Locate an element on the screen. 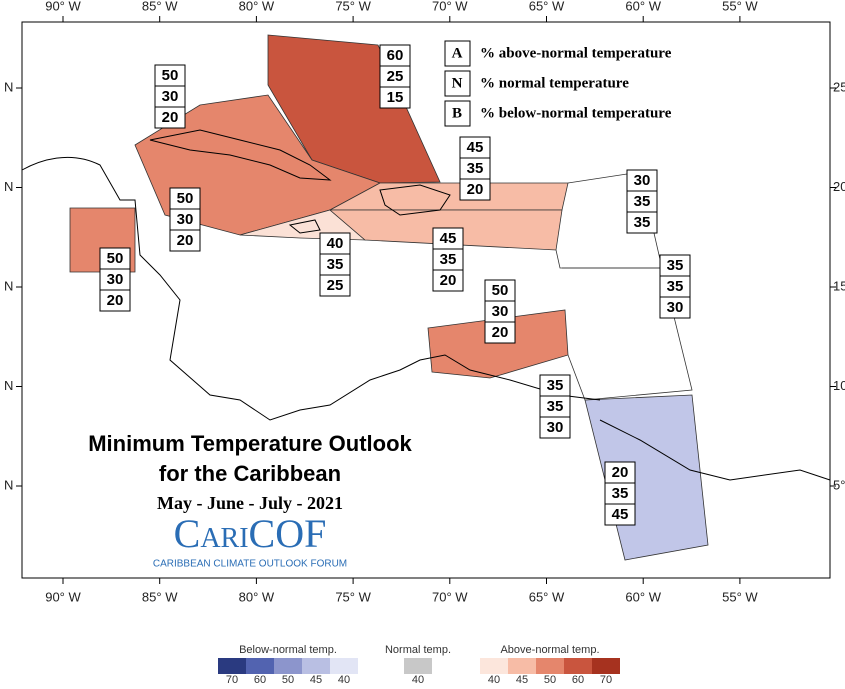  logo: CariCOF is located at coordinates (250, 533).